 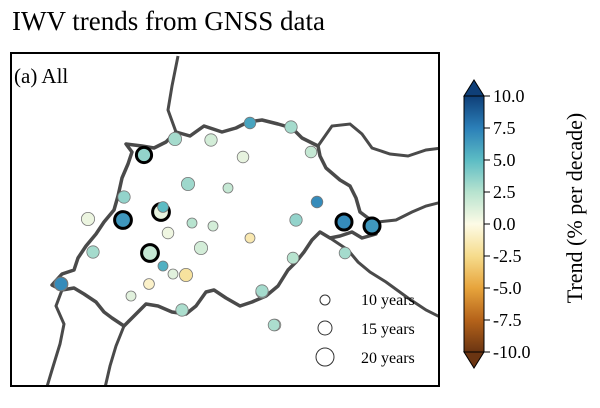 I want to click on figure-title: IWV trends from GNSS data, so click(x=168, y=21).